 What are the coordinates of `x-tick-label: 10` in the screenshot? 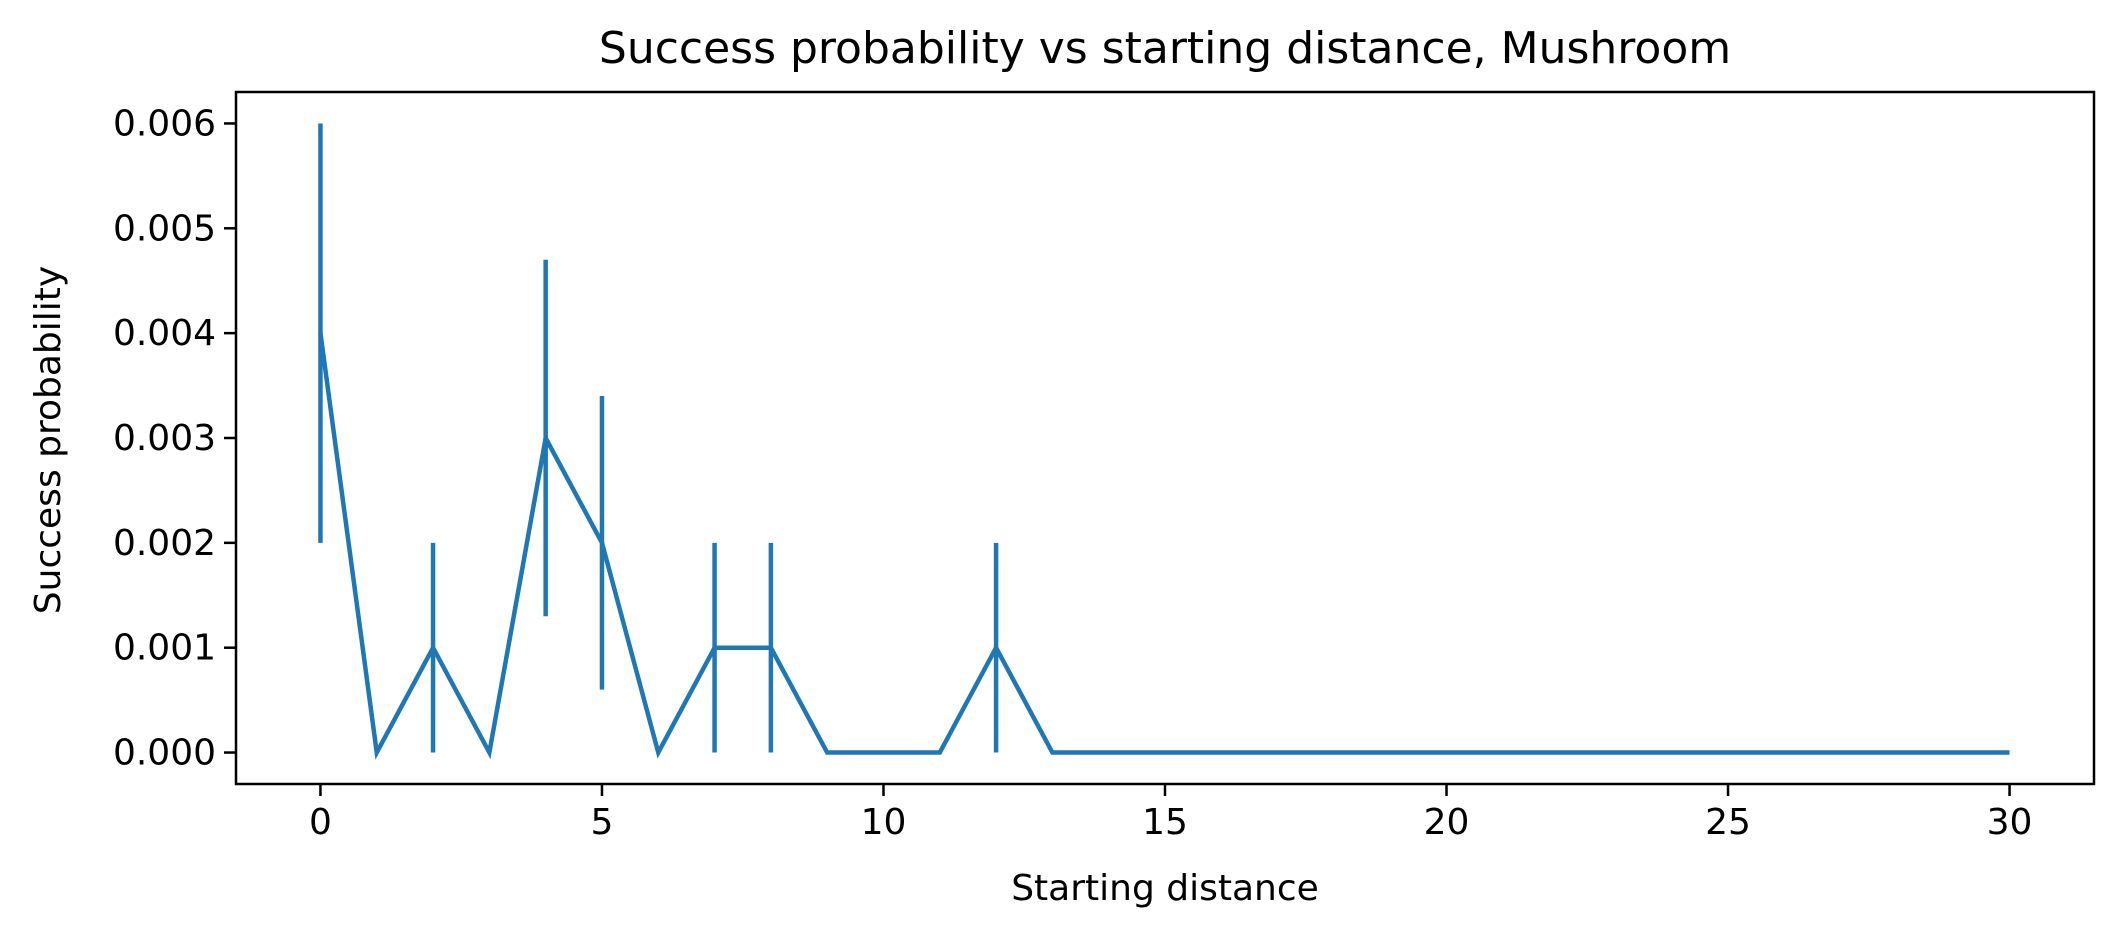 It's located at (884, 822).